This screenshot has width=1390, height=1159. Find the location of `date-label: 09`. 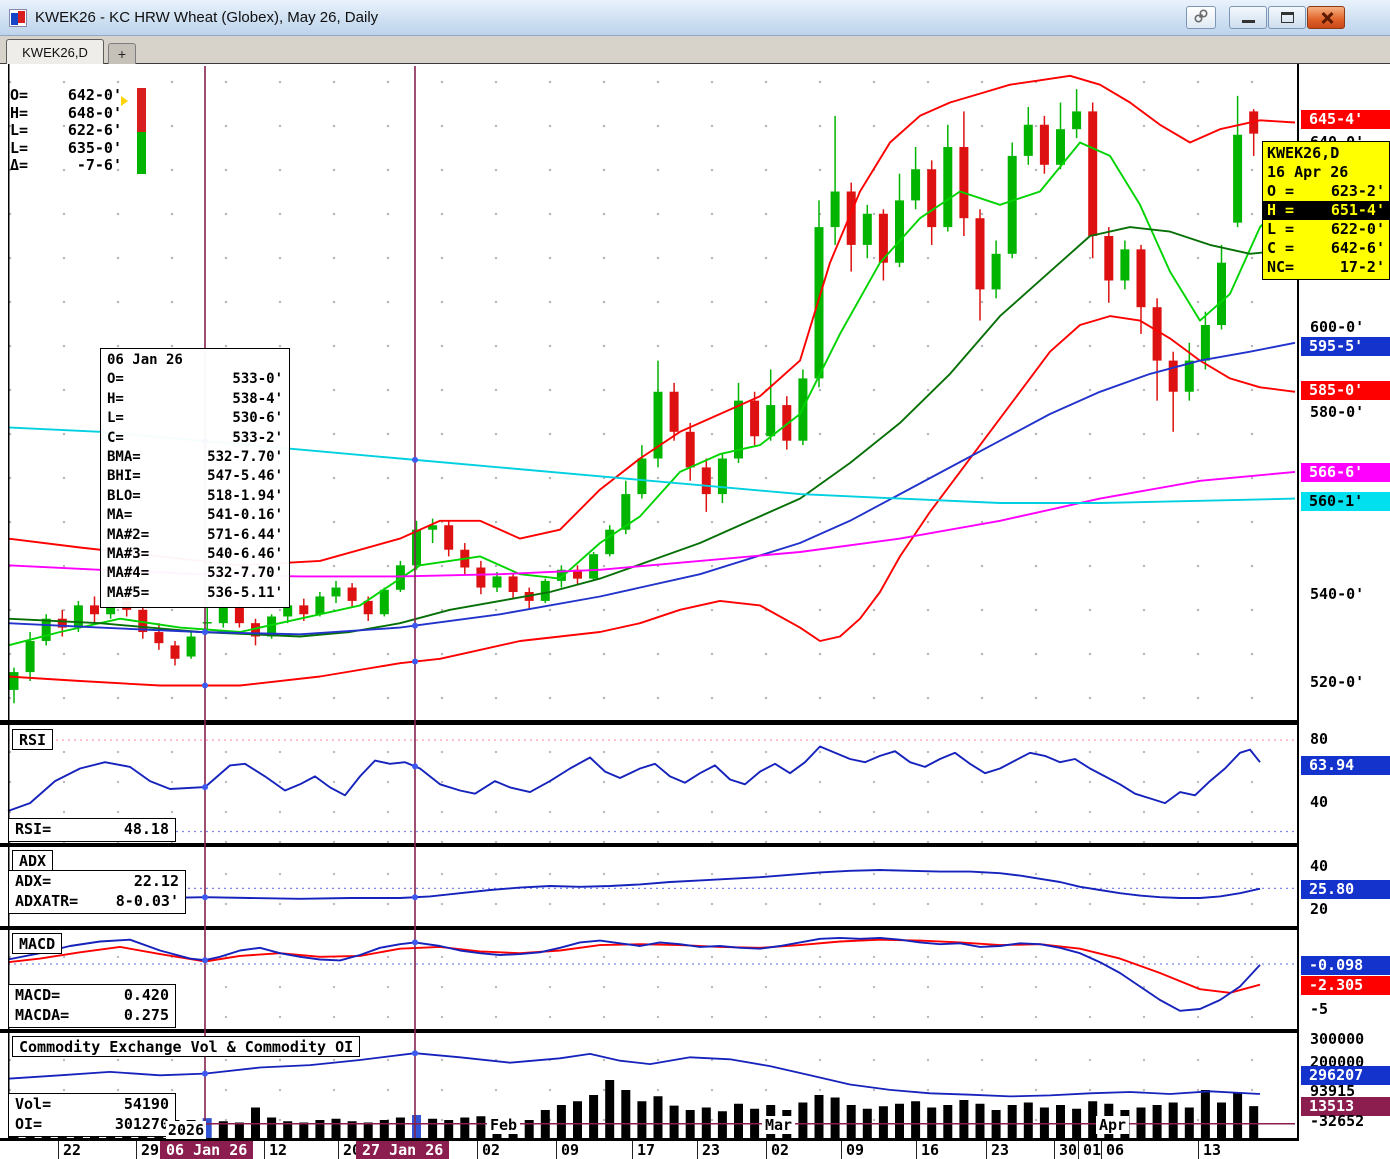

date-label: 09 is located at coordinates (852, 1150).